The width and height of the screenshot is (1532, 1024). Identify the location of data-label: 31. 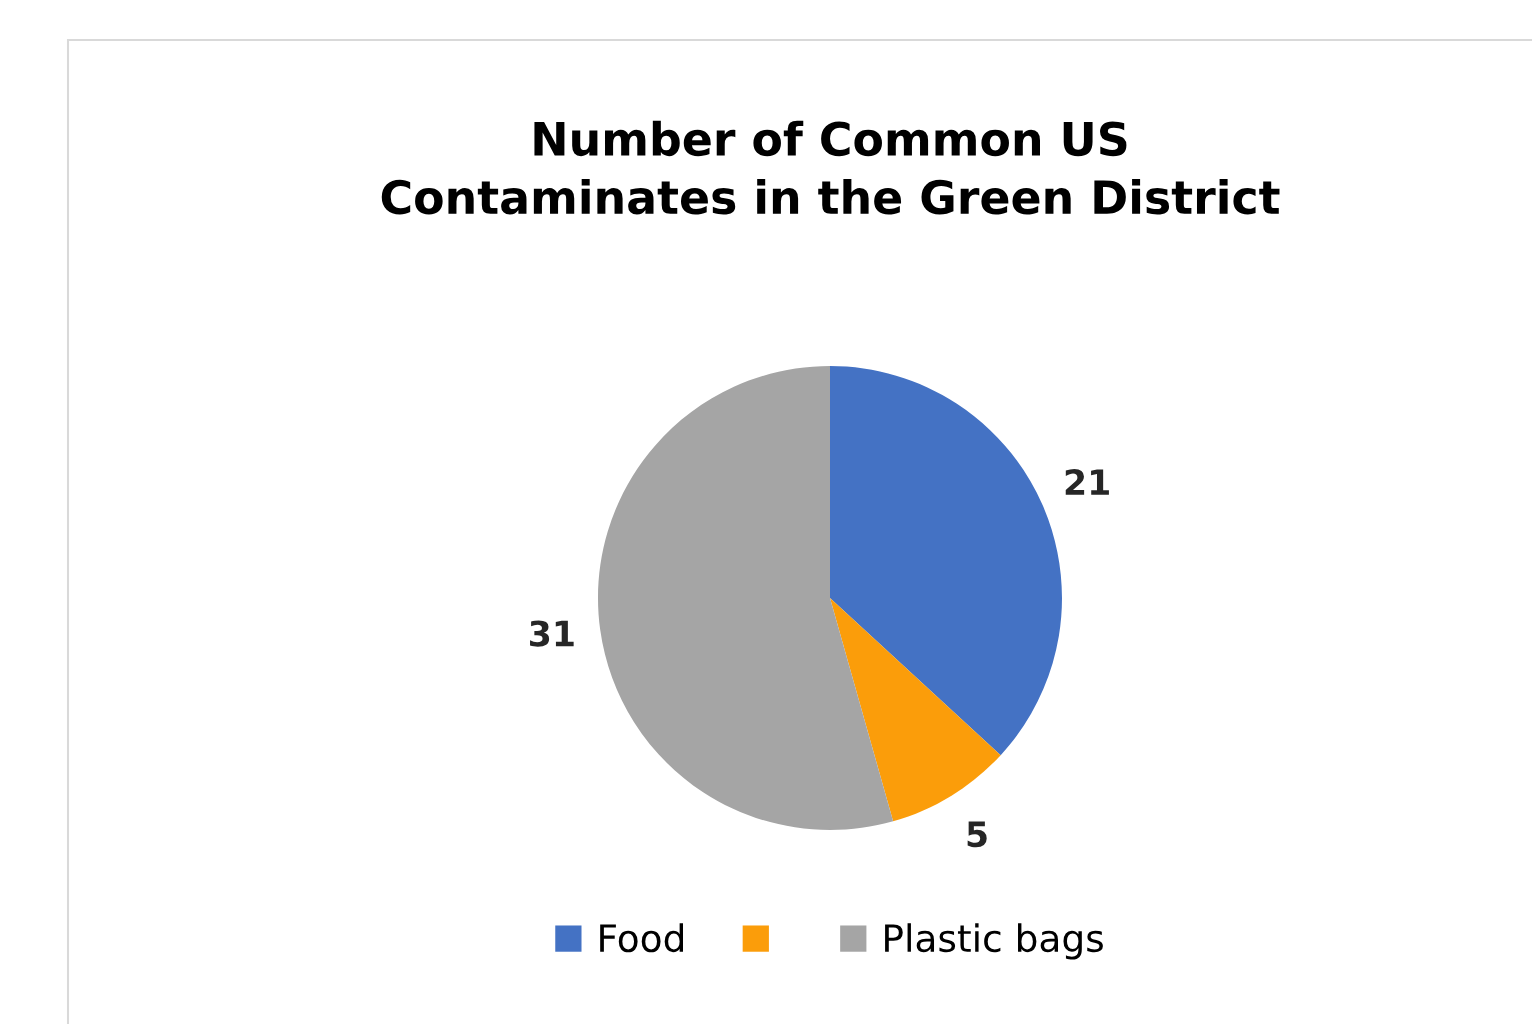
(552, 633).